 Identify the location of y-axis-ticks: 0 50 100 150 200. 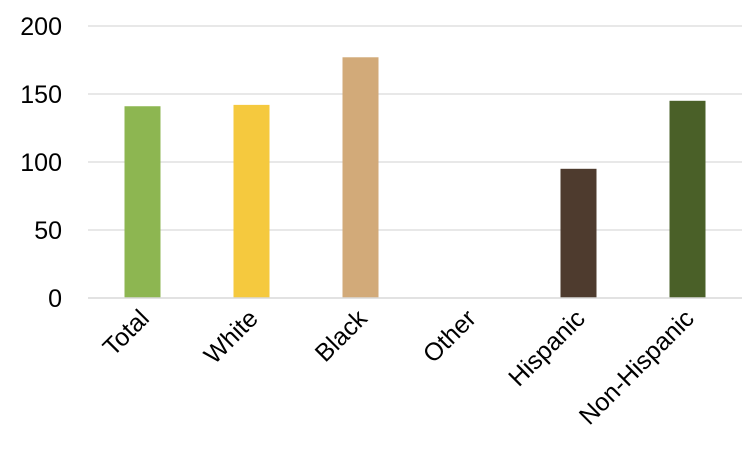
(41, 163).